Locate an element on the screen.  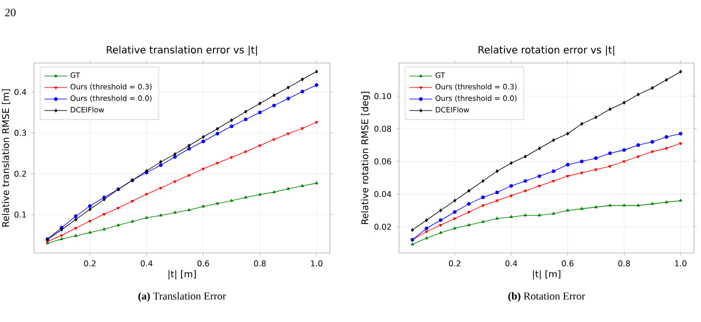
chart-title: Relative translation error vs |t| is located at coordinates (181, 51).